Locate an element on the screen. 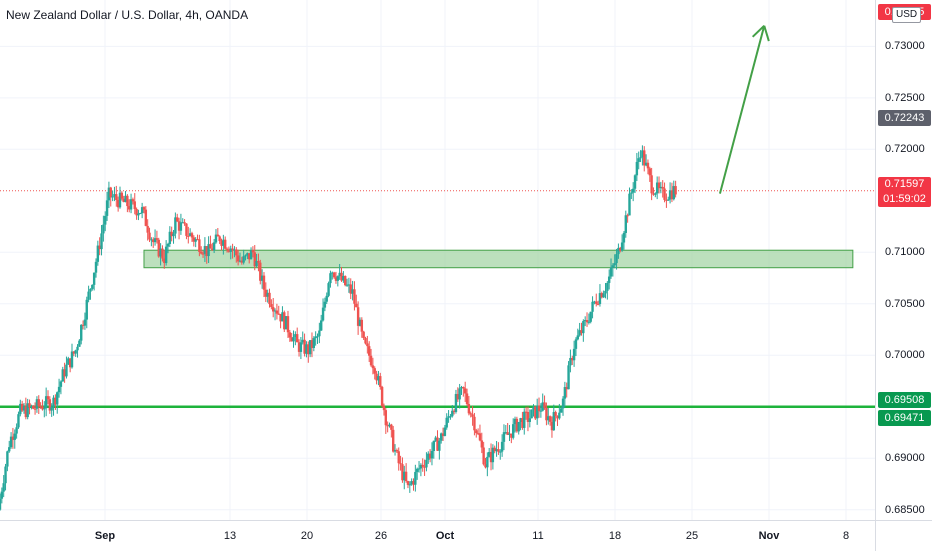  currency-button: USD is located at coordinates (907, 15).